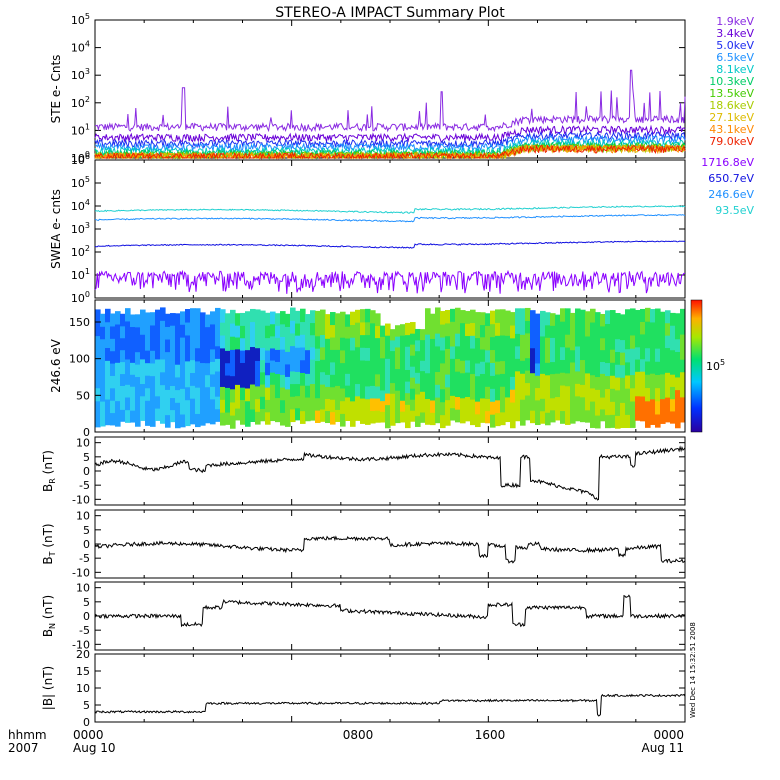 This screenshot has width=780, height=780. I want to click on bt-y-tick-label: 0, so click(86, 544).